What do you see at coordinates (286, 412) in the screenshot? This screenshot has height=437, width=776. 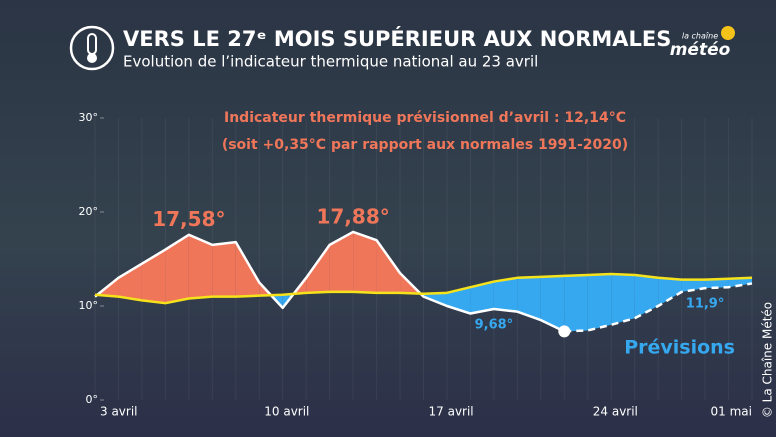 I see `x-tick-label: 10 avril` at bounding box center [286, 412].